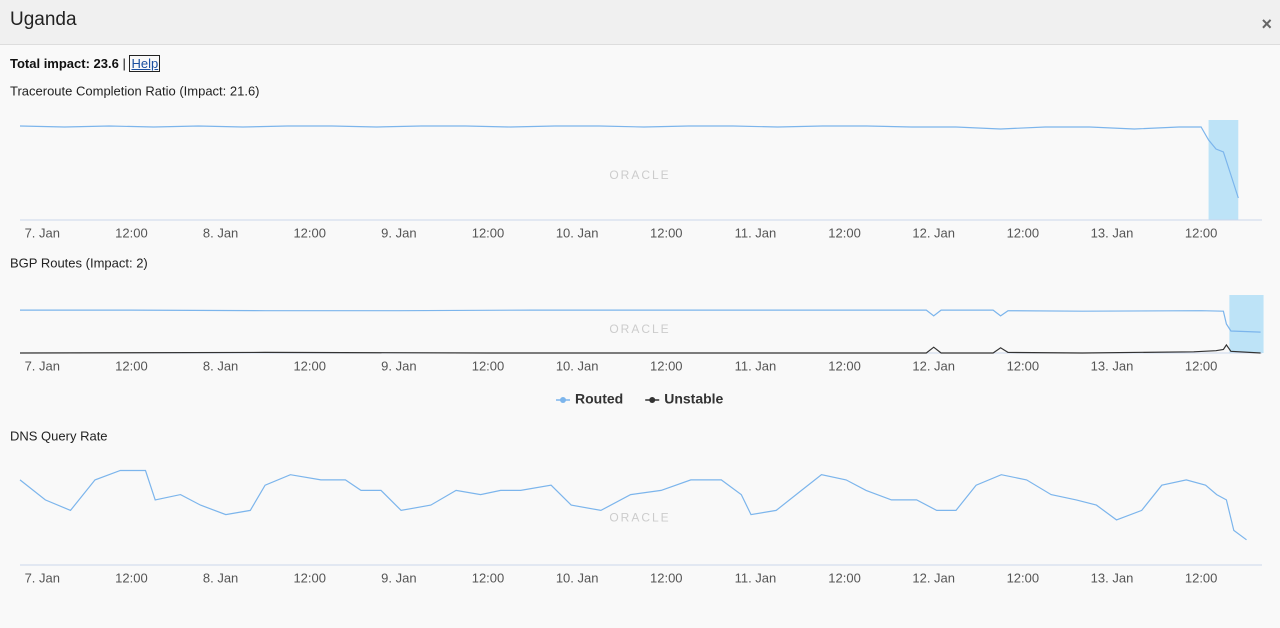  I want to click on chart-title: DNS Query Rate, so click(59, 435).